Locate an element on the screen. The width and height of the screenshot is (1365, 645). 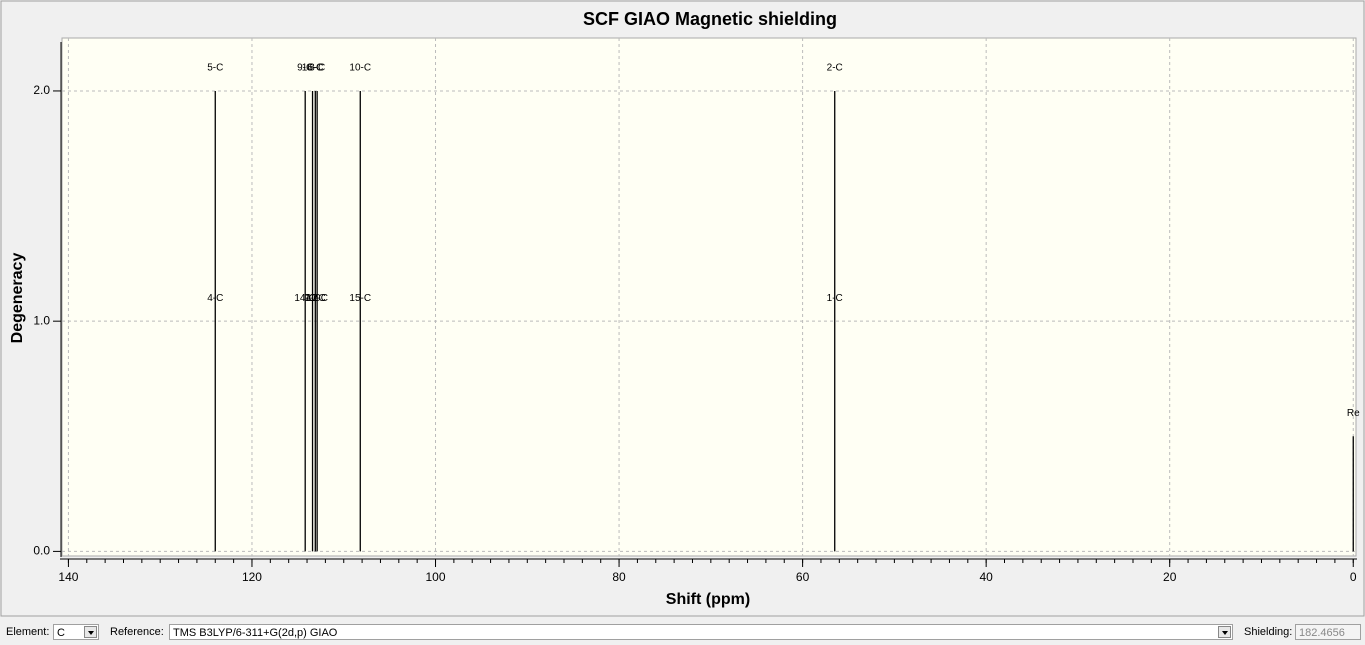
peak-label: 2-C is located at coordinates (835, 68).